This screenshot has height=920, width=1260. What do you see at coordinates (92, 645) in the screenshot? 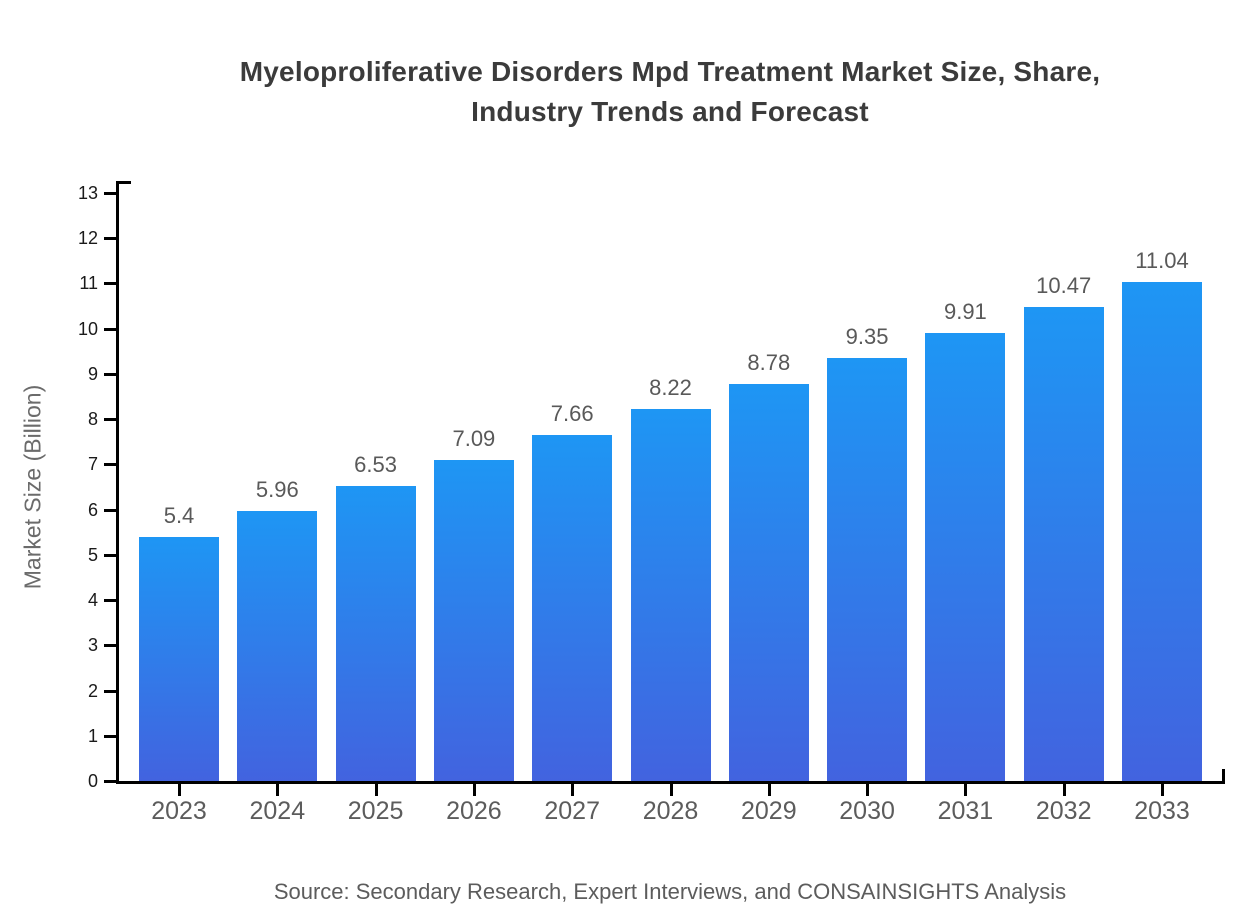
I see `y-tick-label: 3` at bounding box center [92, 645].